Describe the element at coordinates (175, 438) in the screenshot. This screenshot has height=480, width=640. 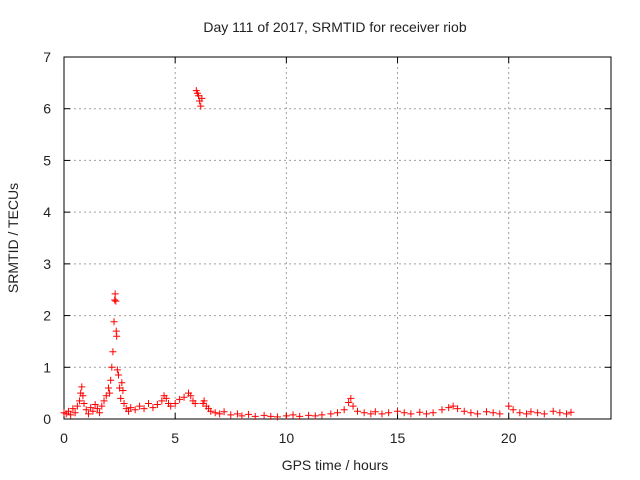
I see `x-tick-label: 5` at that location.